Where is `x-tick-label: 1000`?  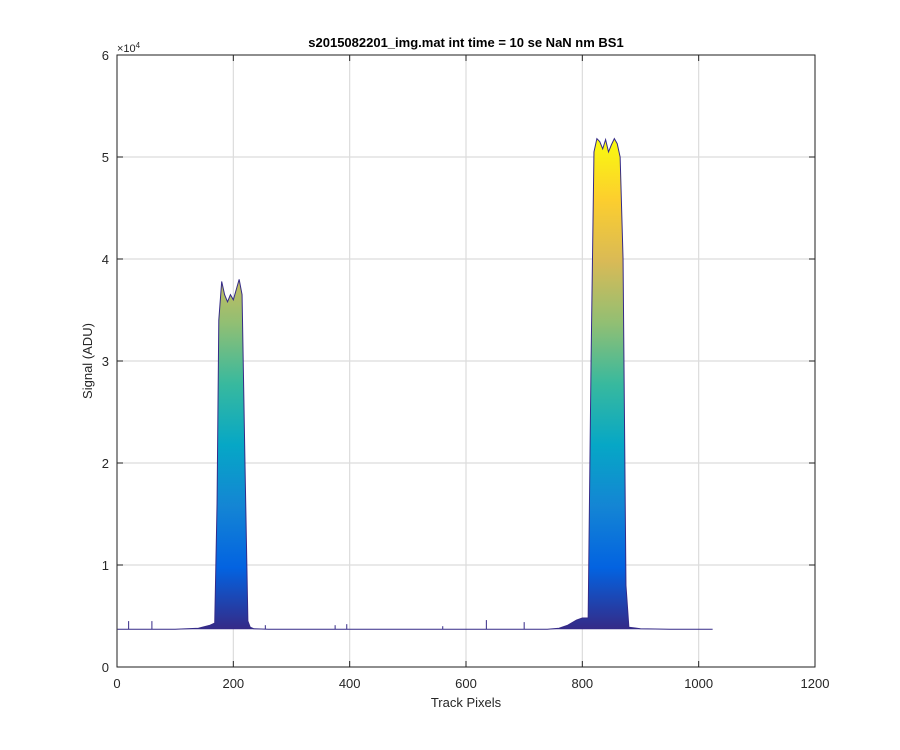 x-tick-label: 1000 is located at coordinates (698, 683).